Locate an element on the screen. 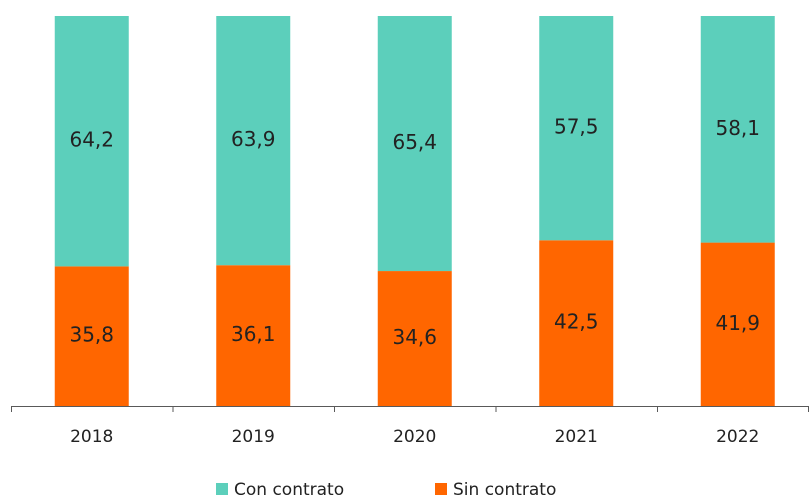  data-label: 63,9 is located at coordinates (253, 139).